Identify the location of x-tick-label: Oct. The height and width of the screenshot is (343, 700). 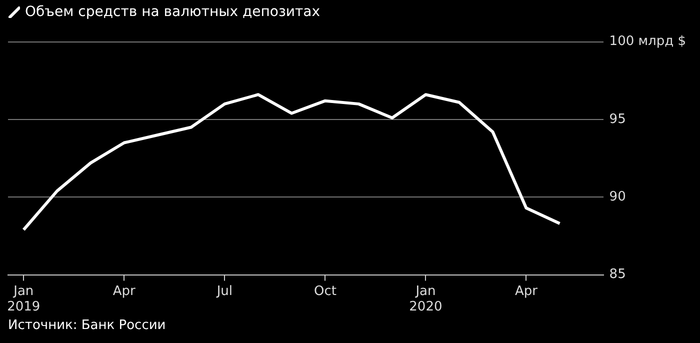
(325, 291).